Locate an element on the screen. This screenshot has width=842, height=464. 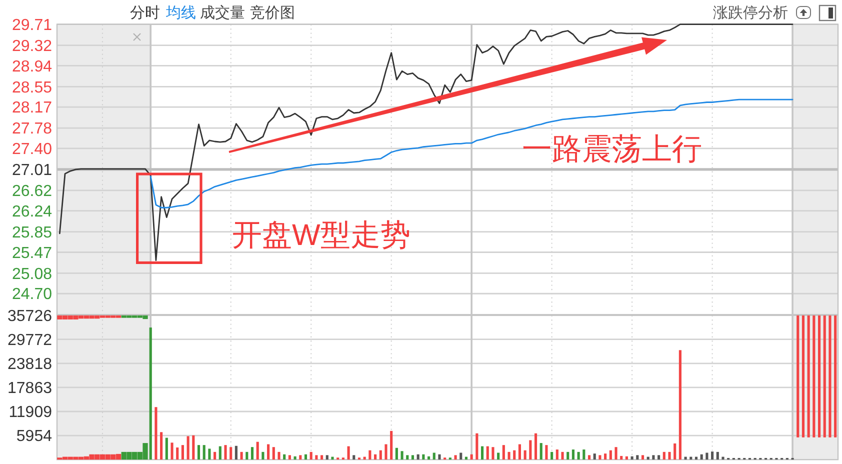
y-tick-label: 29772 is located at coordinates (30, 340).